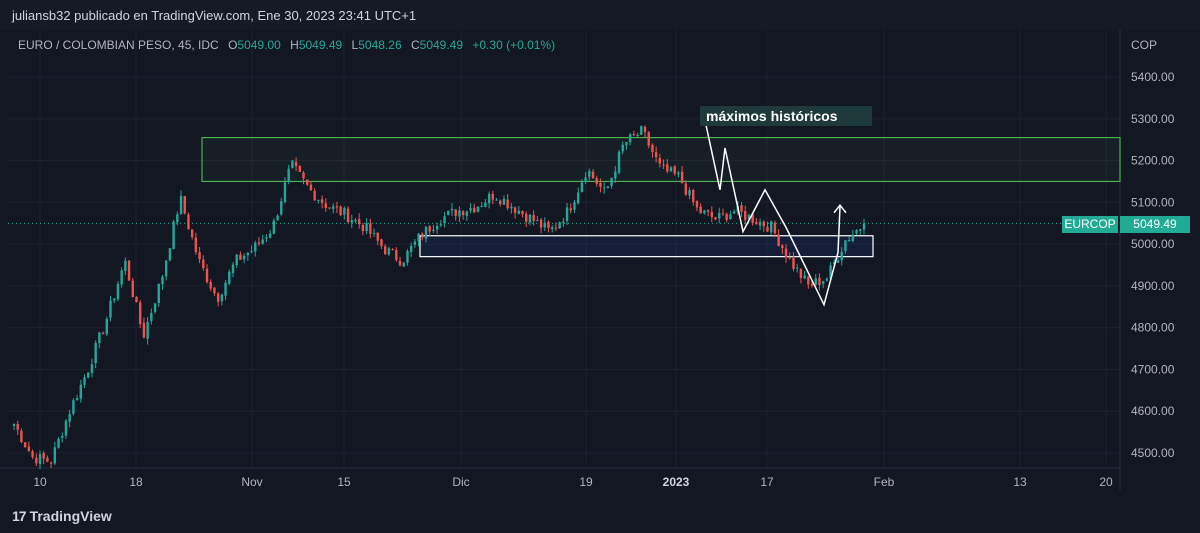  Describe the element at coordinates (884, 482) in the screenshot. I see `x-tick-label: Feb` at that location.